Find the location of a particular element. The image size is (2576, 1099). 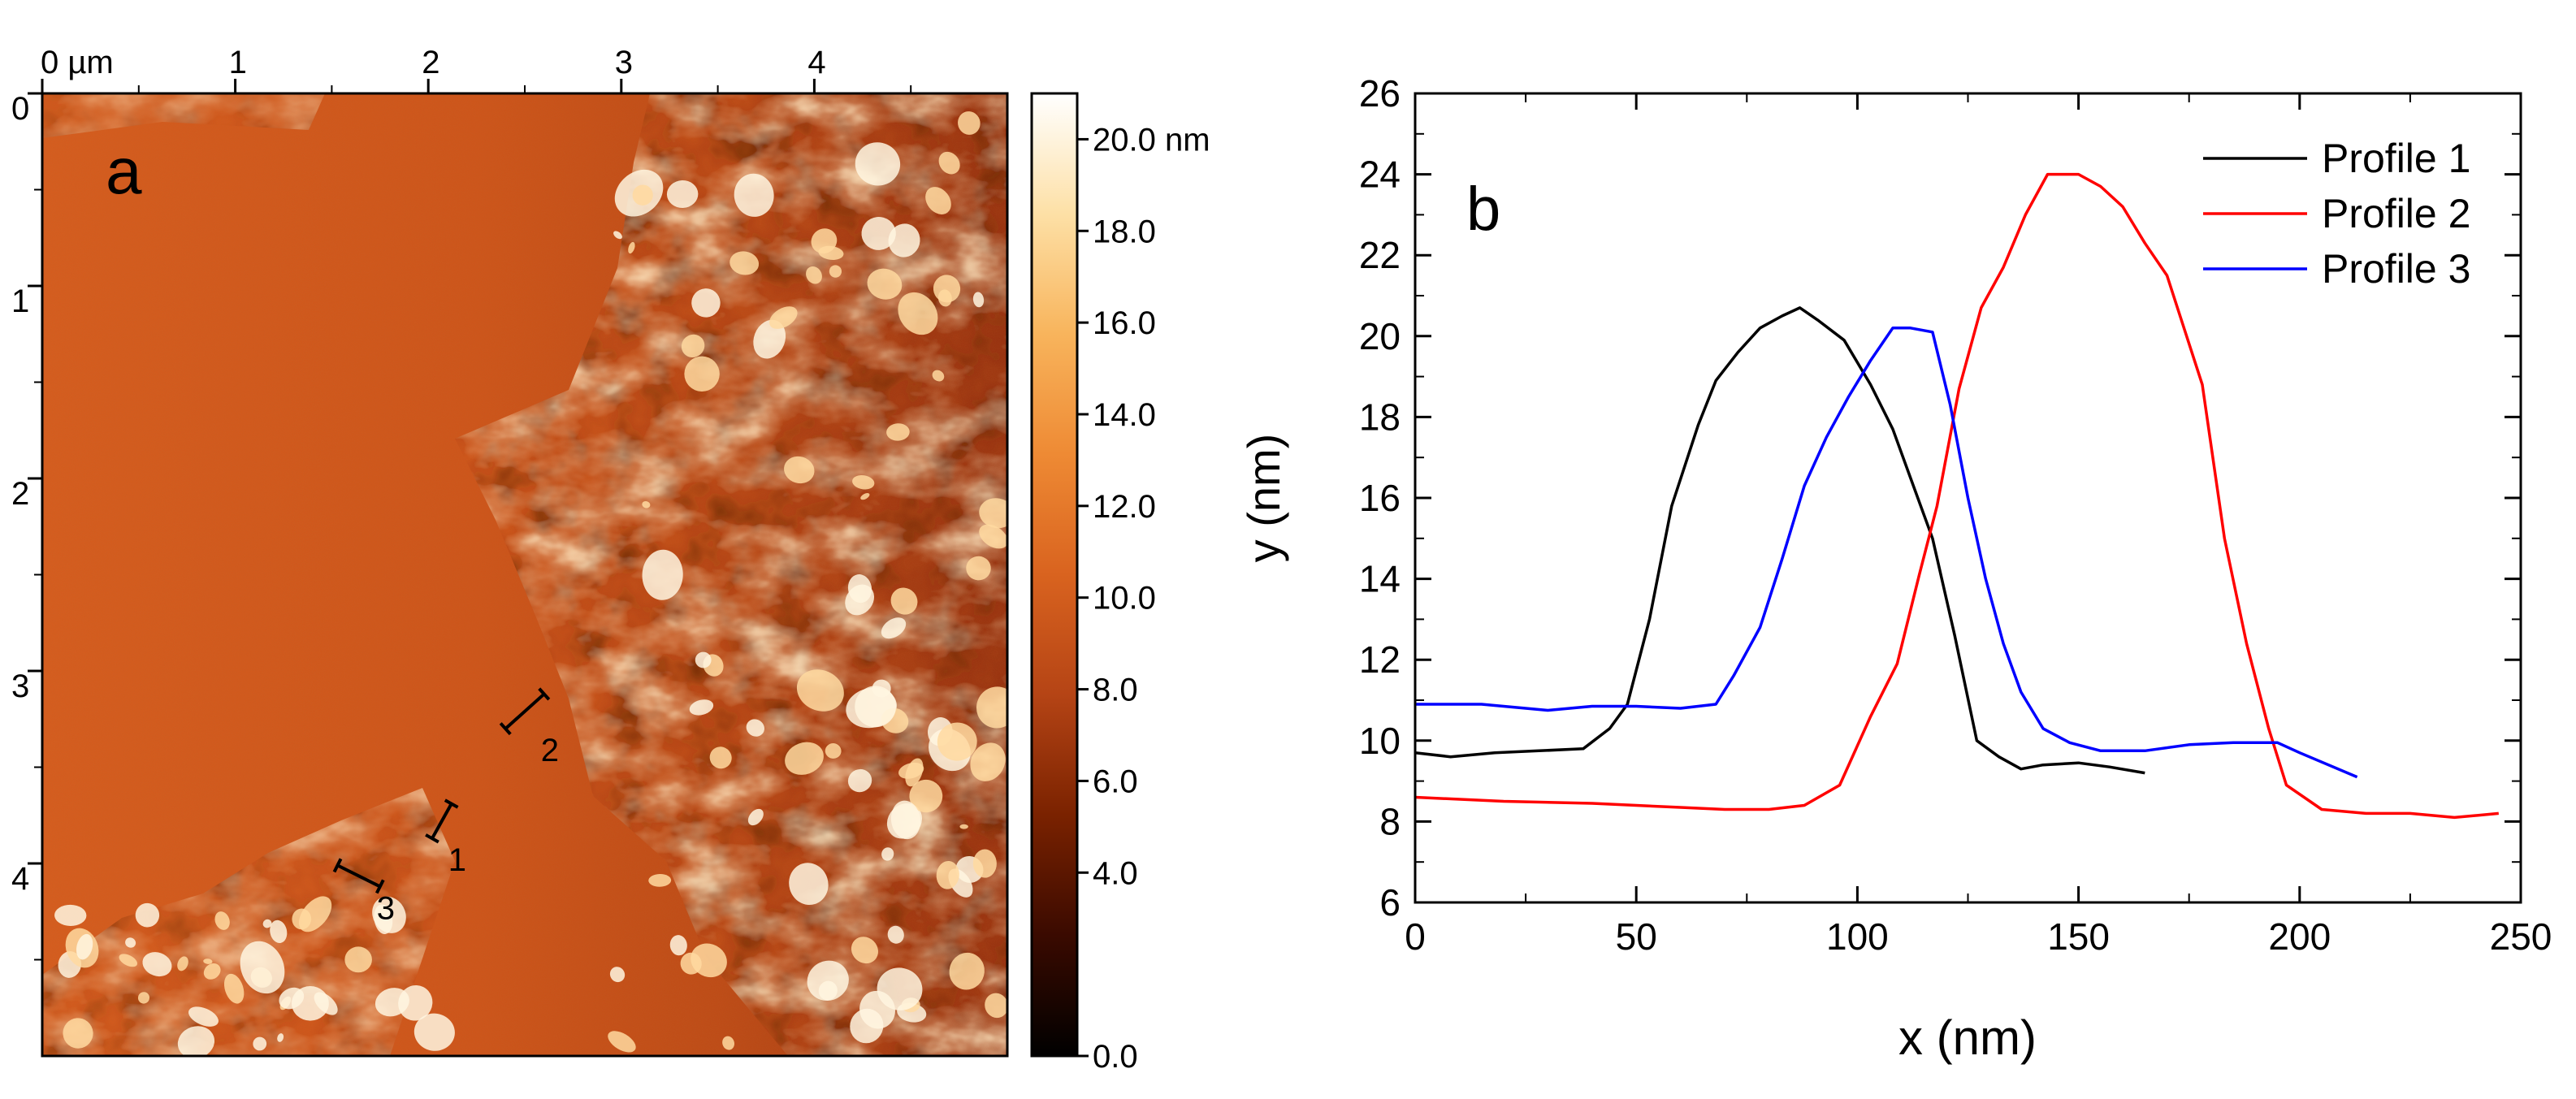

colorbar-tick-label: 6.0 is located at coordinates (1115, 782).